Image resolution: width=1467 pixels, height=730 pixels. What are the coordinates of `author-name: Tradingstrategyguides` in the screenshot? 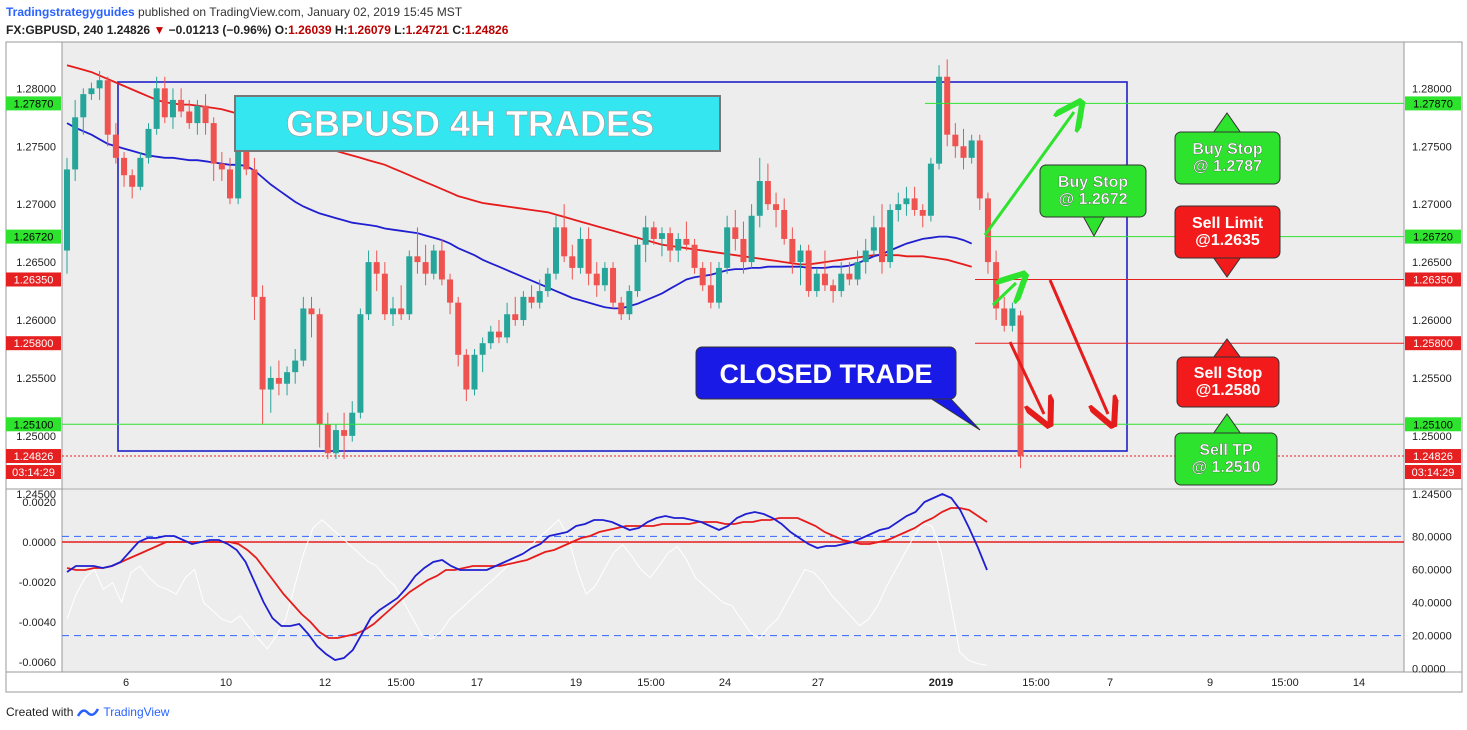 It's located at (70, 12).